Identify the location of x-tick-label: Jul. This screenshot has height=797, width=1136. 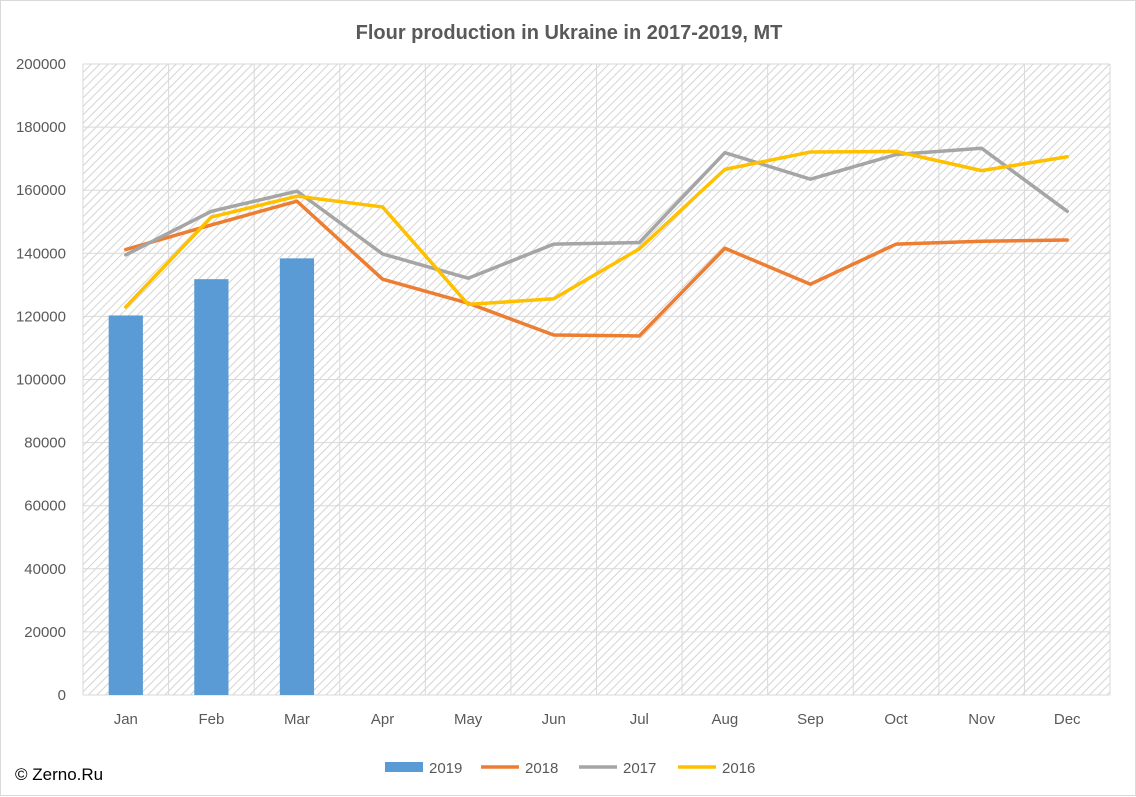
(639, 719).